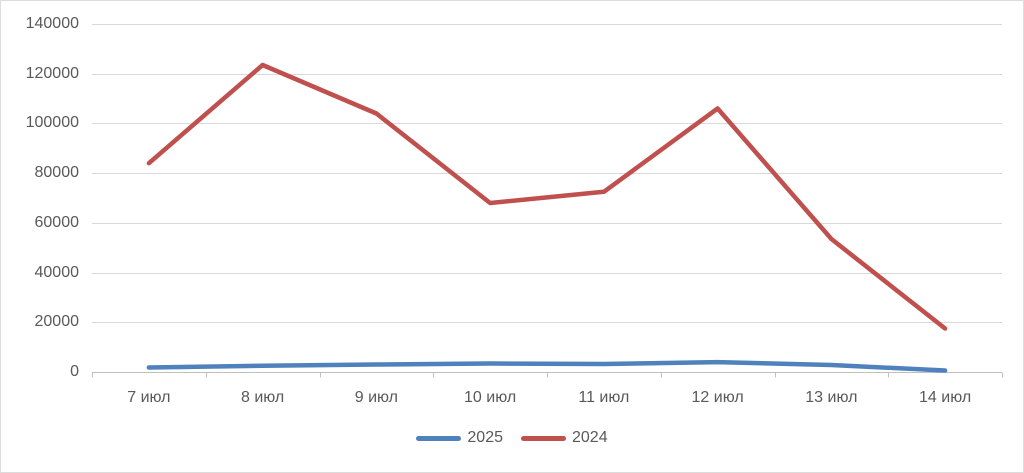  I want to click on y-axis-tick-label: 80000, so click(57, 173).